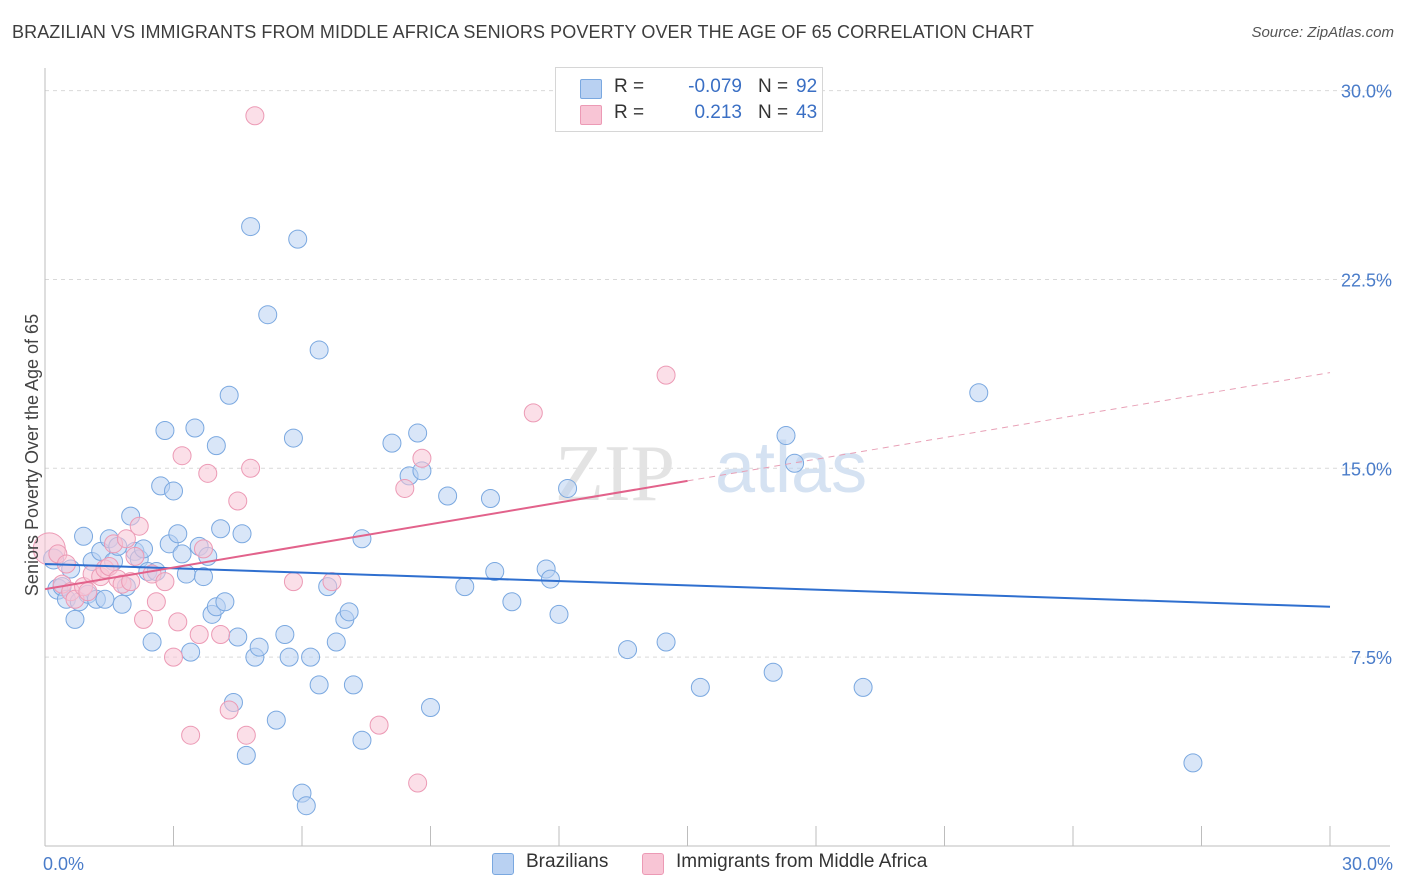  What do you see at coordinates (1366, 280) in the screenshot?
I see `y-tick-label: 22.5%` at bounding box center [1366, 280].